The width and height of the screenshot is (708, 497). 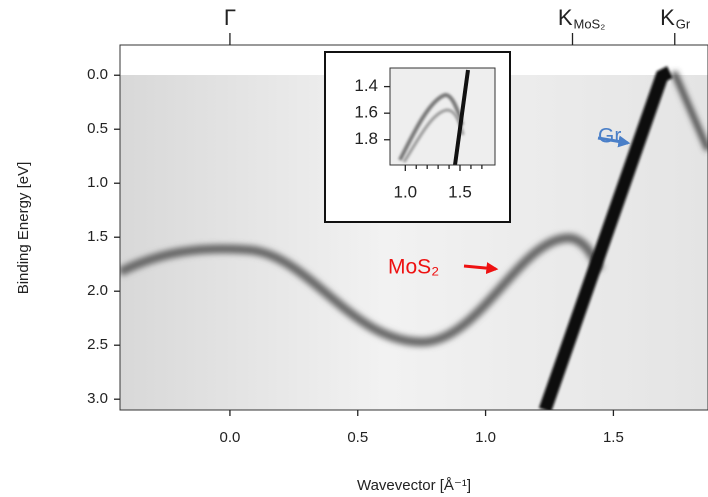 I want to click on y-tick-label: 2.5, so click(x=97, y=344).